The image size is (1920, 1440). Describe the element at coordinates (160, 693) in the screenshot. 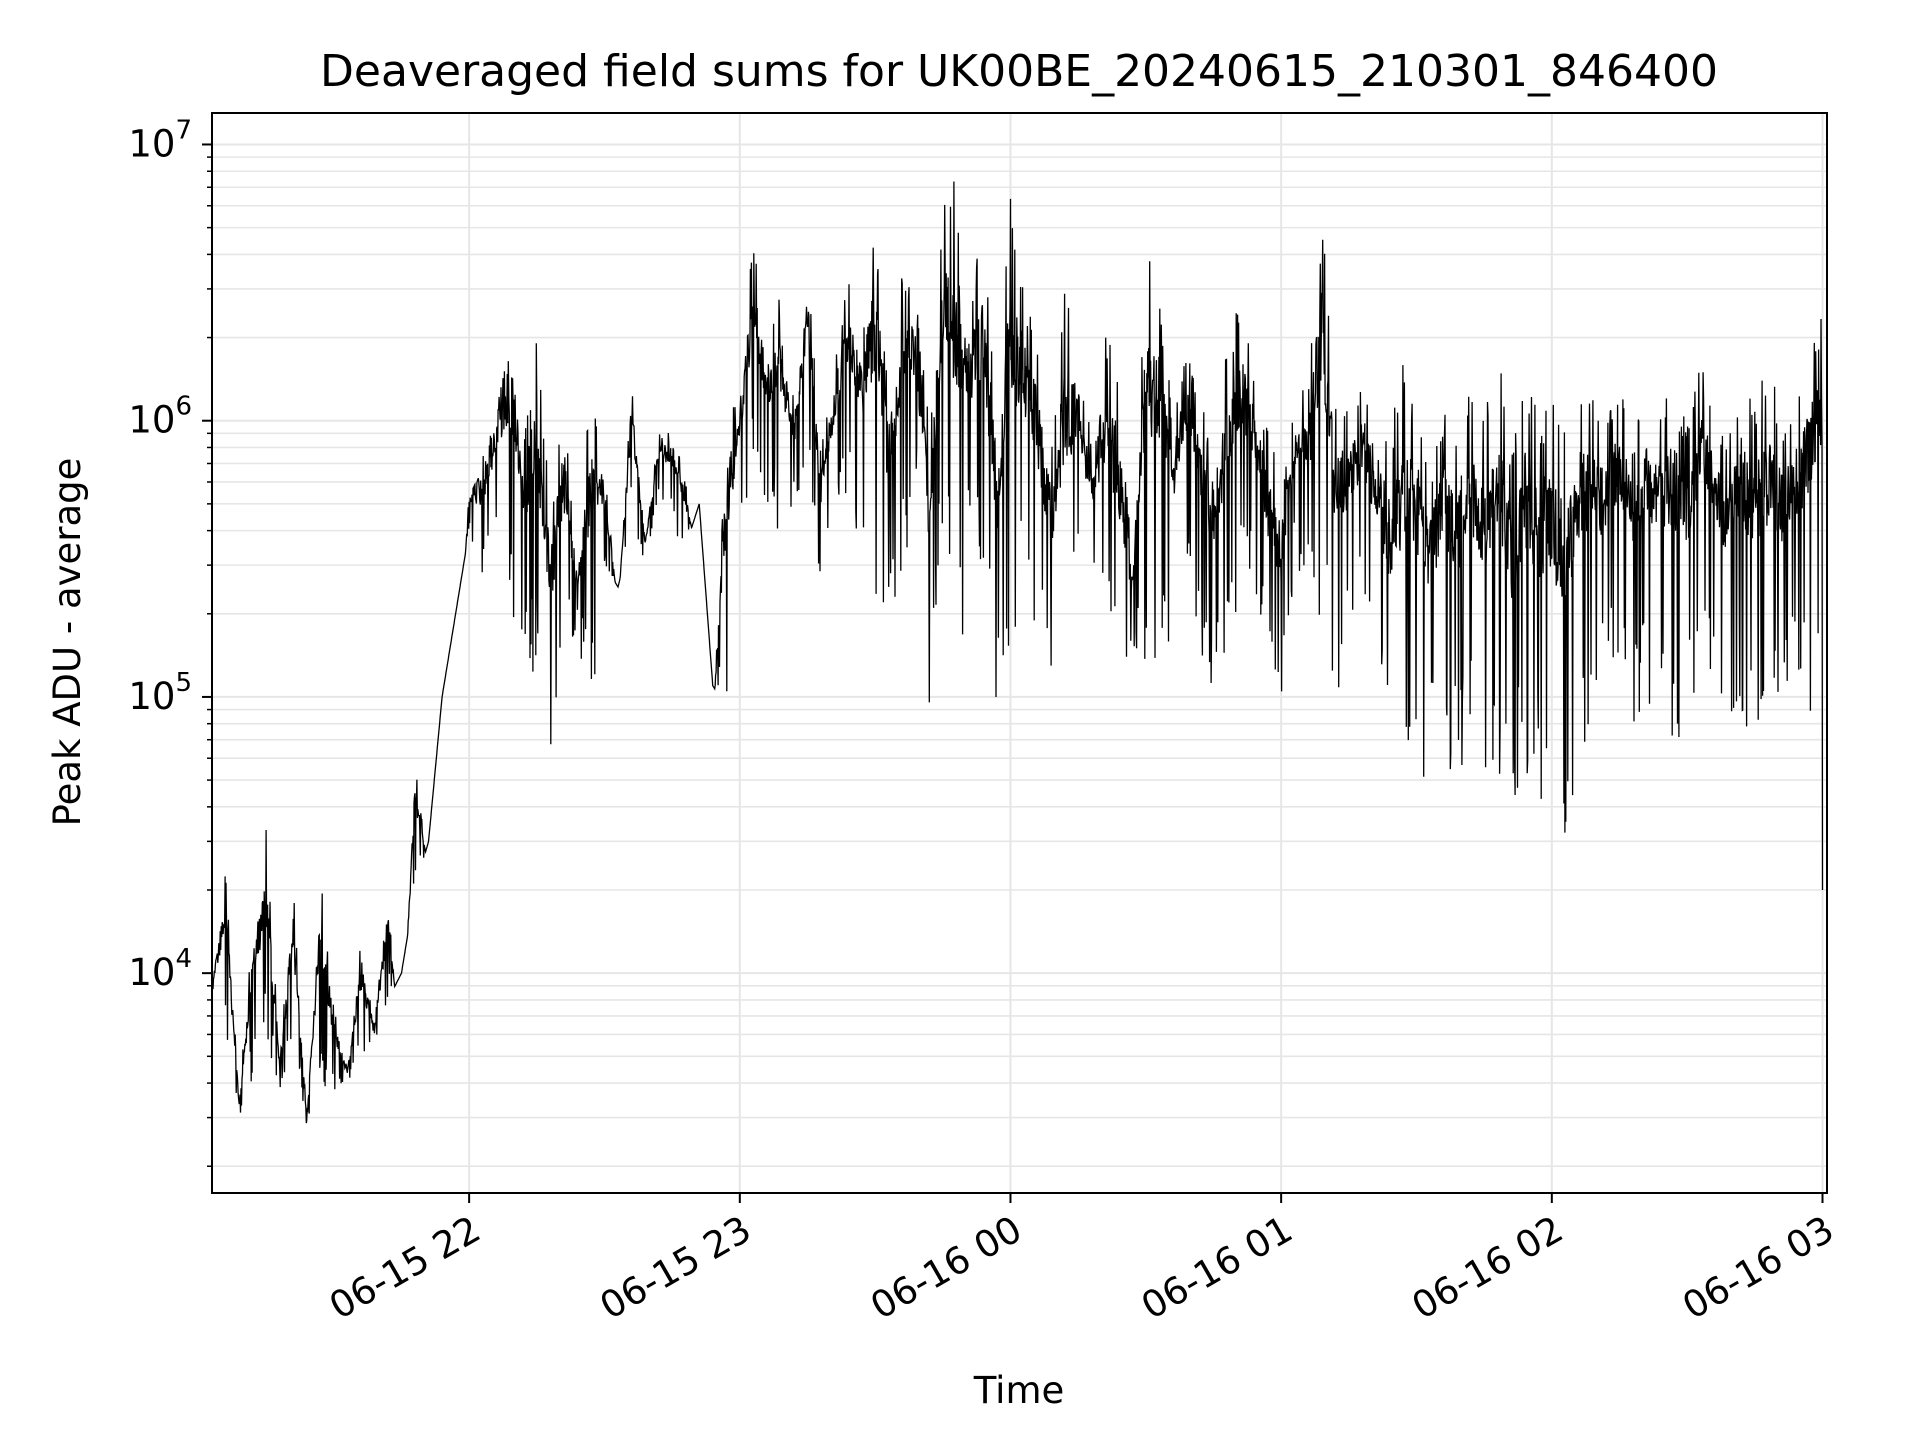

I see `y-tick-label: 10⁵` at that location.